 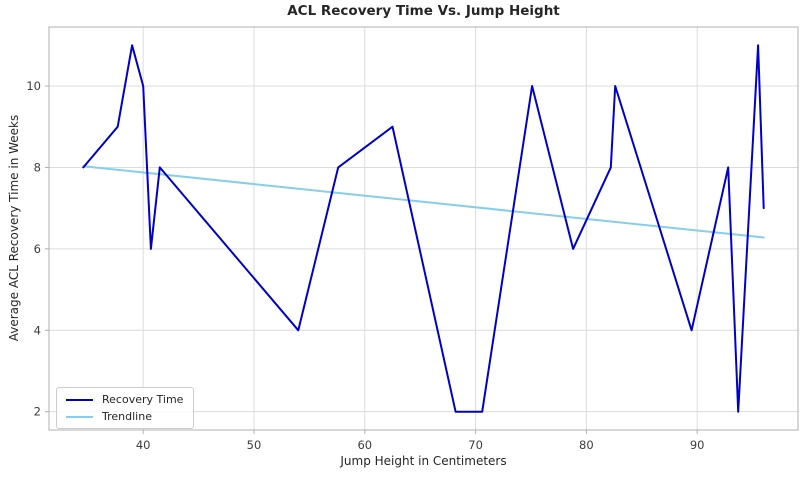 What do you see at coordinates (127, 416) in the screenshot?
I see `legend-label-trendline: Trendline` at bounding box center [127, 416].